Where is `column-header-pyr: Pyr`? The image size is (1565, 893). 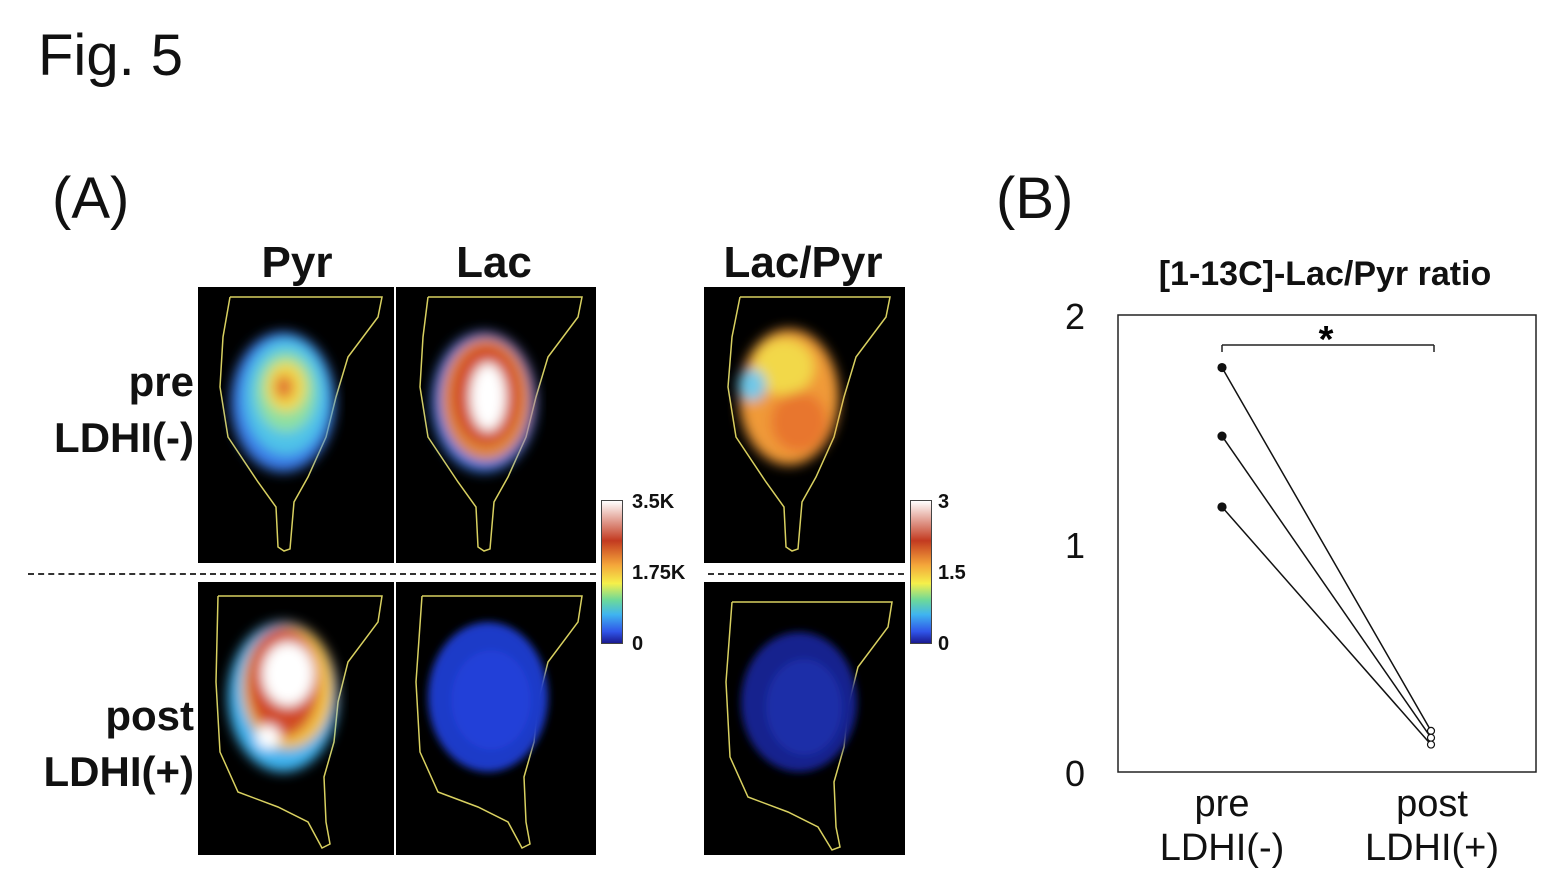
column-header-pyr: Pyr is located at coordinates (297, 262).